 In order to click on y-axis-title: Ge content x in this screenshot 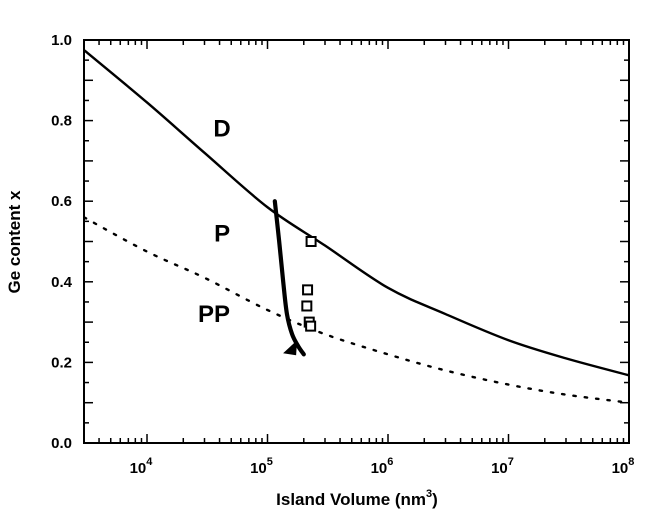, I will do `click(14, 242)`.